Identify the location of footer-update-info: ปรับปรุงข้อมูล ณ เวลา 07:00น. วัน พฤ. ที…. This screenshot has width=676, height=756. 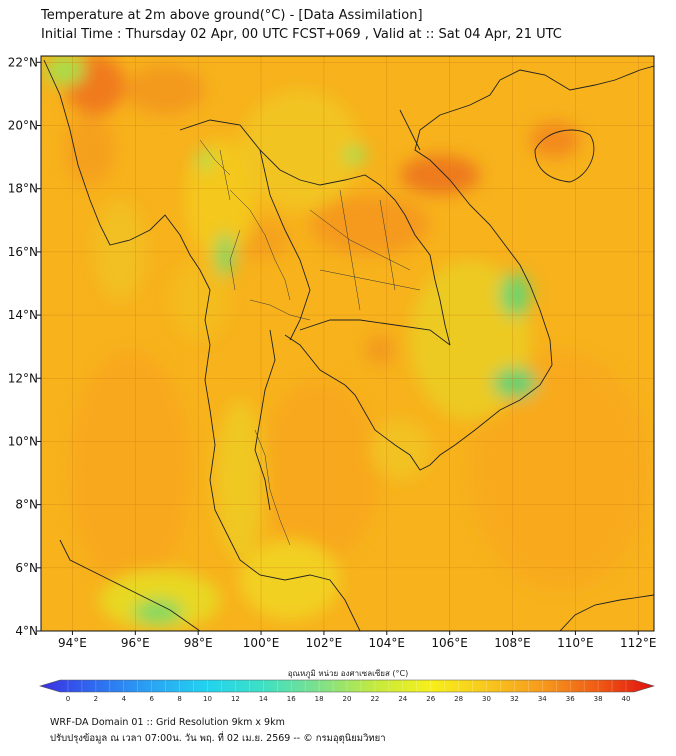
(218, 738).